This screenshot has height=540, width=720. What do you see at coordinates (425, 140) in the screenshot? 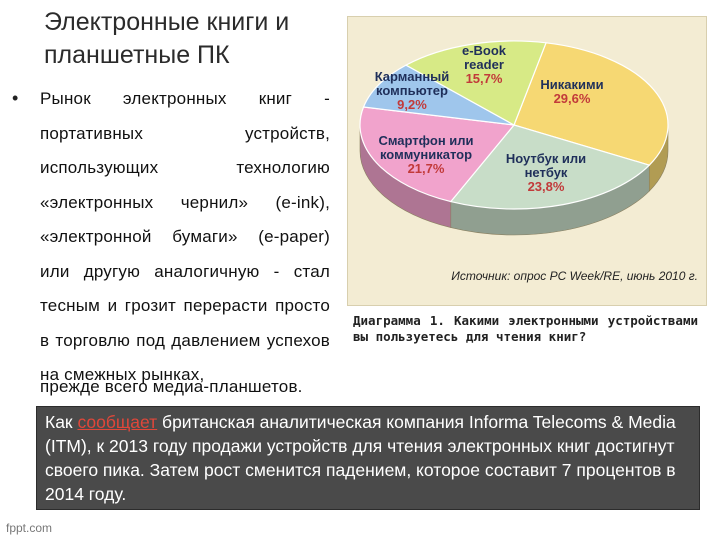
I see `pie-label-text: Смартфон или` at bounding box center [425, 140].